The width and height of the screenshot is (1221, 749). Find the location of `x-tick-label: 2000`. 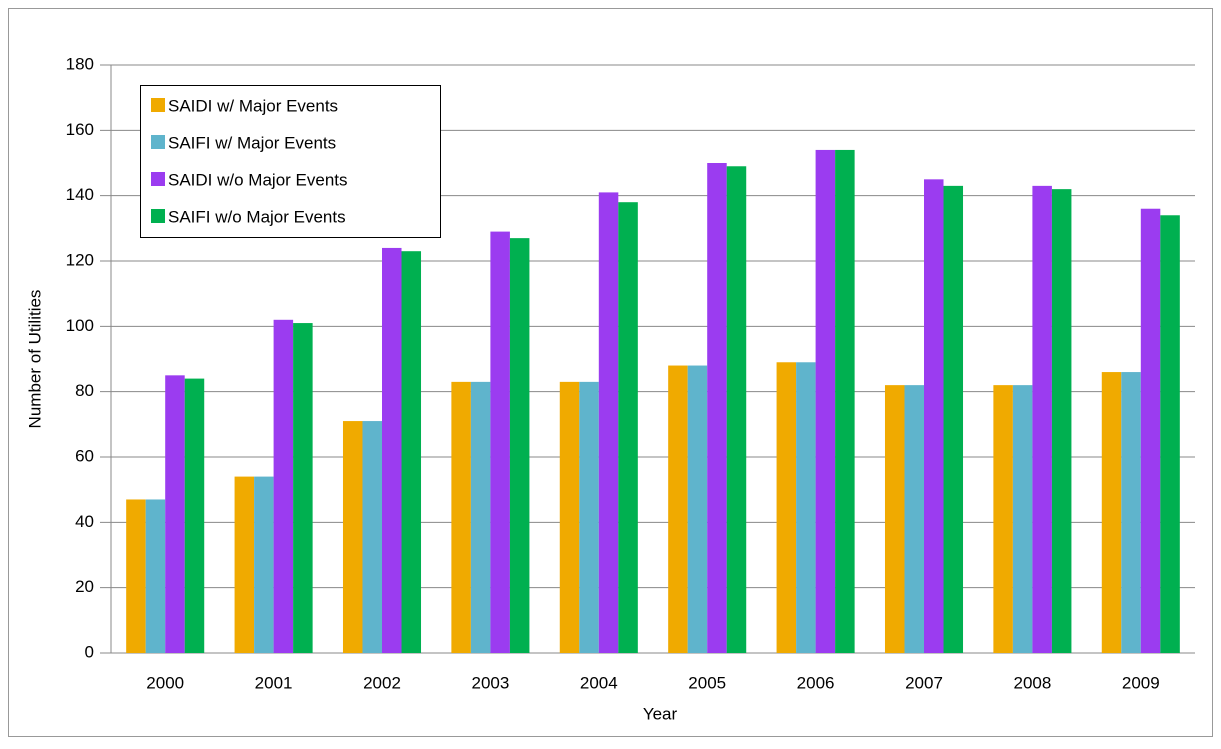

x-tick-label: 2000 is located at coordinates (165, 682).